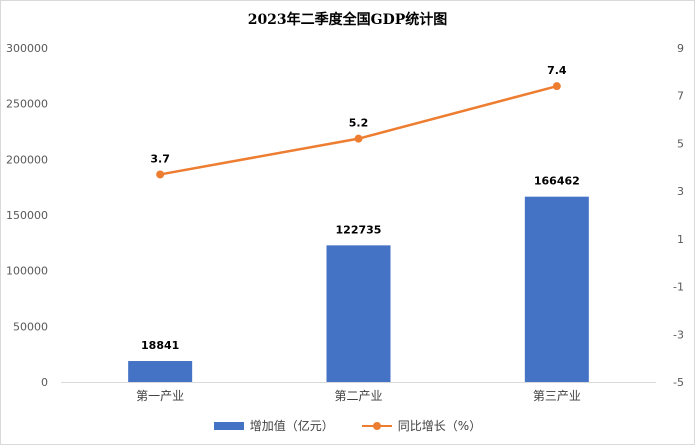  Describe the element at coordinates (680, 143) in the screenshot. I see `y-right-tick-label: 5` at that location.